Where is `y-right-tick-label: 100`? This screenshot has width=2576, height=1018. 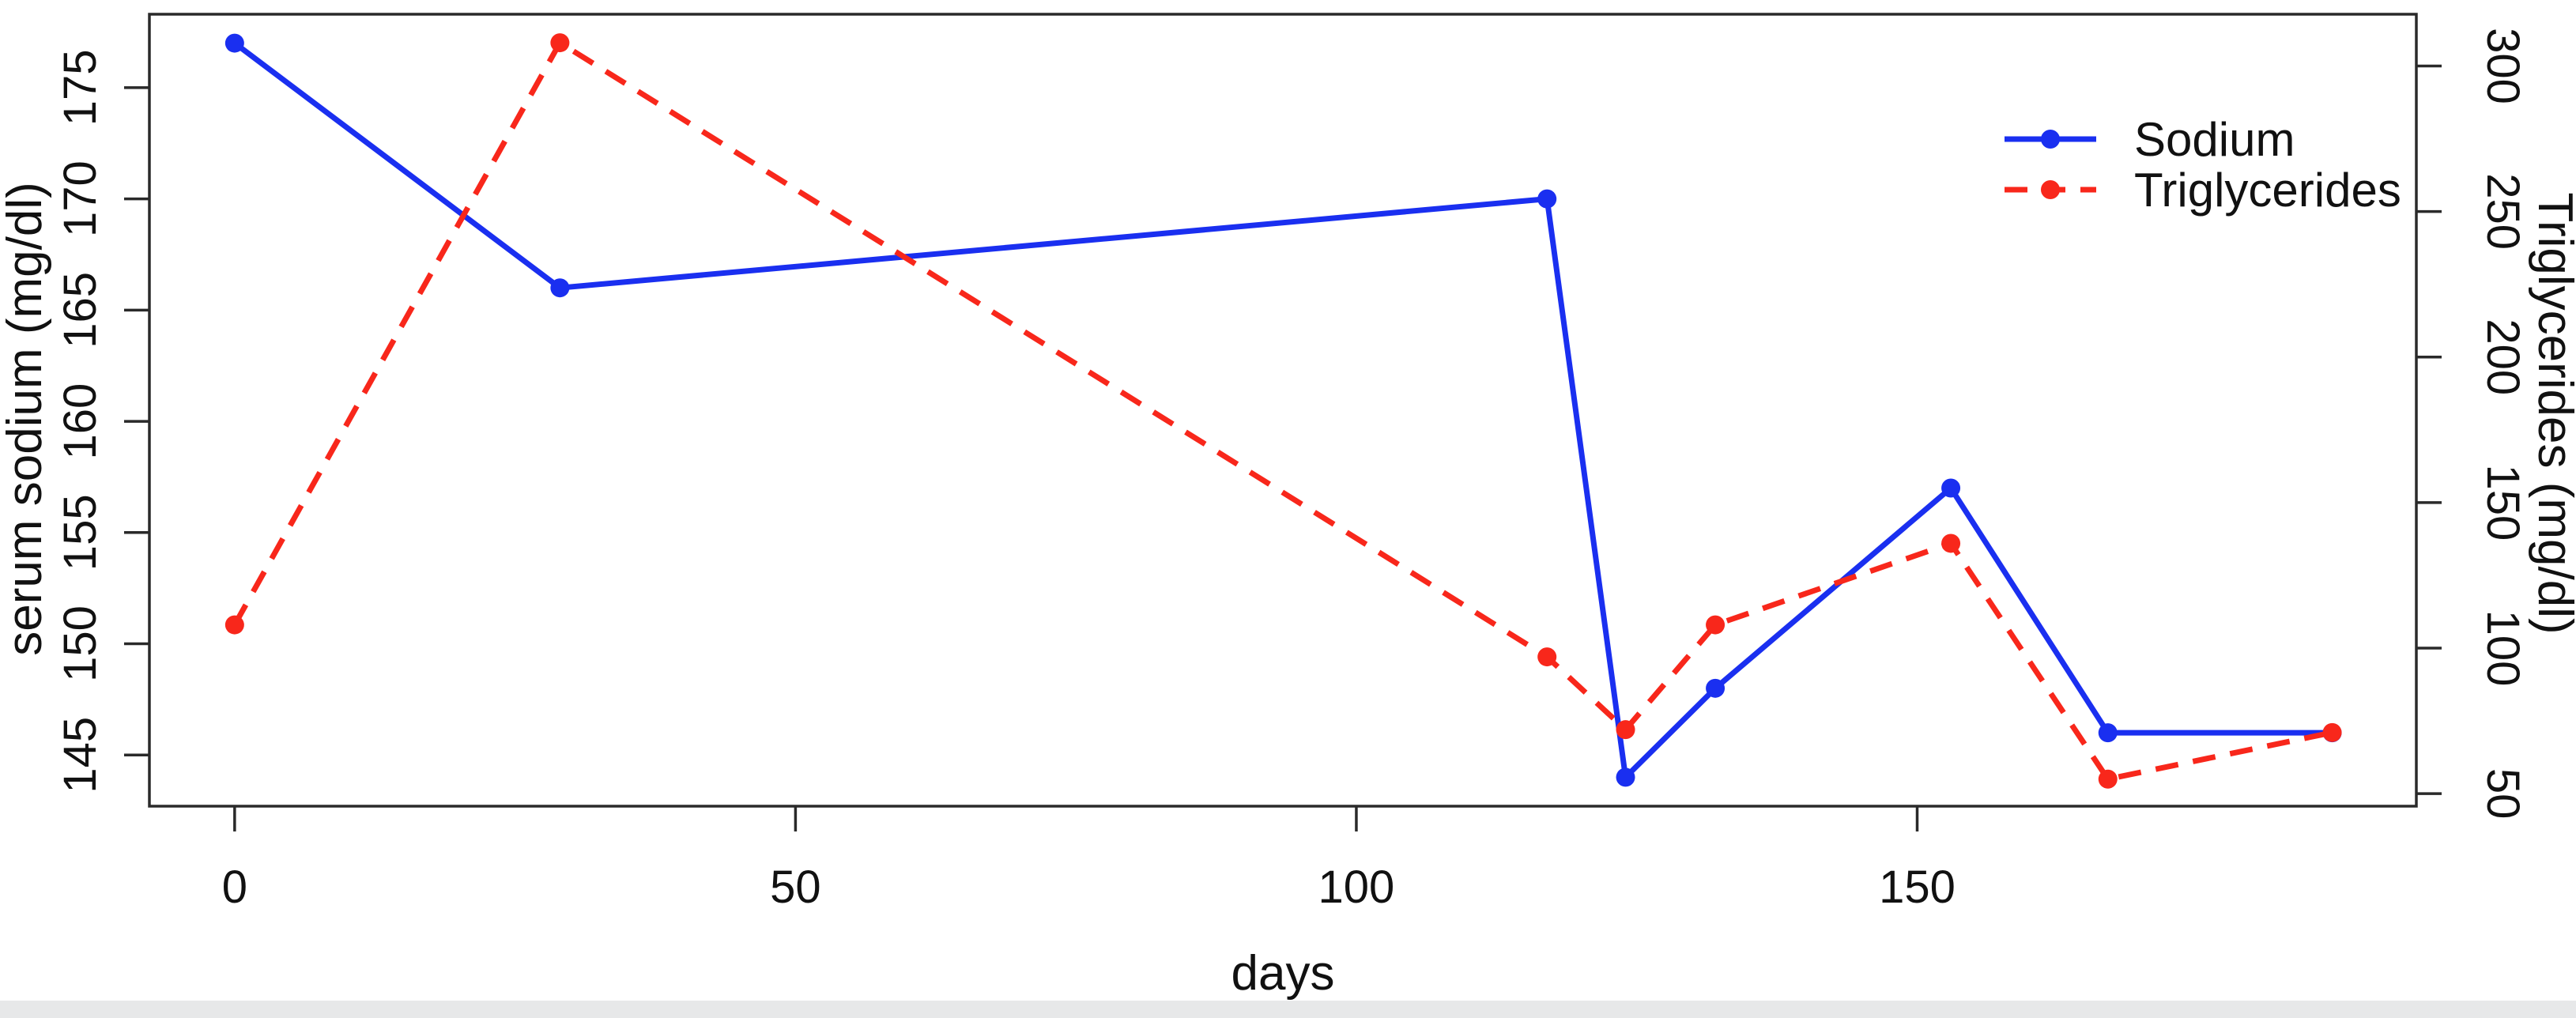 y-right-tick-label: 100 is located at coordinates (2503, 648).